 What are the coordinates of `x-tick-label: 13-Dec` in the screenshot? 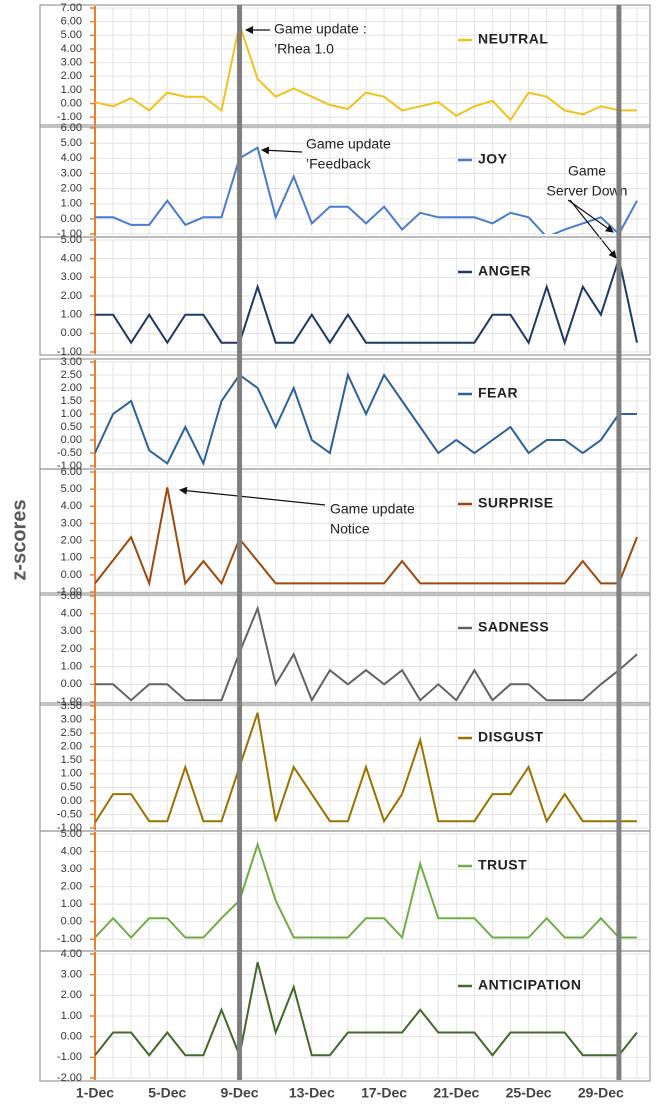 It's located at (312, 1093).